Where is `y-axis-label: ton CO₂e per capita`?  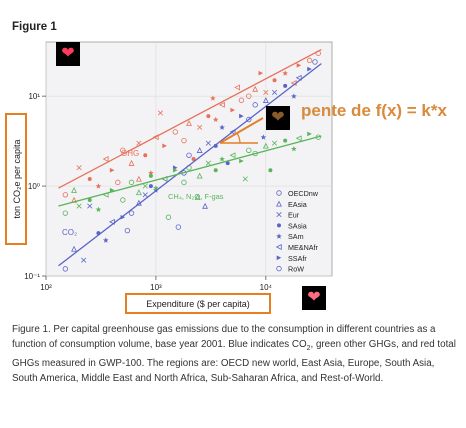
y-axis-label: ton CO₂e per capita is located at coordinates (17, 178).